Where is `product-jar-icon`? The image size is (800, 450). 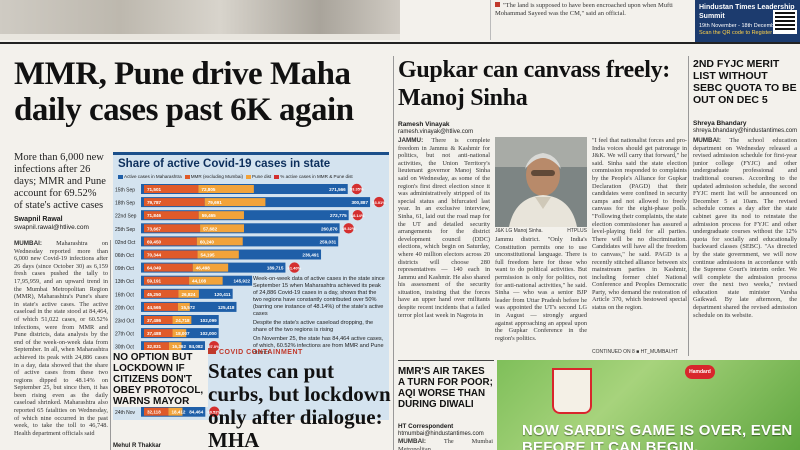 product-jar-icon is located at coordinates (572, 391).